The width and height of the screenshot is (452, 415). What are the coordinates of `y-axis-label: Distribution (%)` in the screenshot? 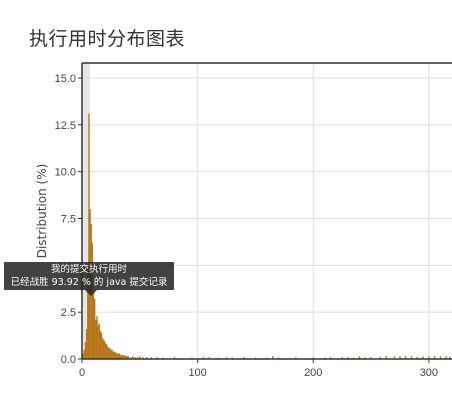 It's located at (42, 211).